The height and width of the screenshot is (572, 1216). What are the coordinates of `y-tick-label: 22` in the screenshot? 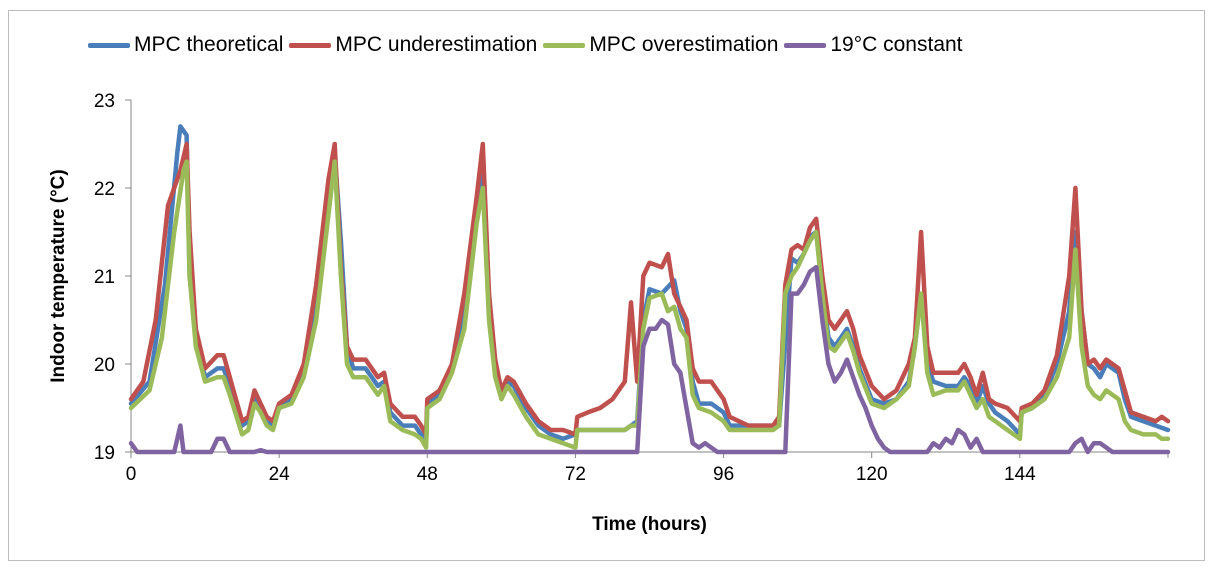 It's located at (104, 189).